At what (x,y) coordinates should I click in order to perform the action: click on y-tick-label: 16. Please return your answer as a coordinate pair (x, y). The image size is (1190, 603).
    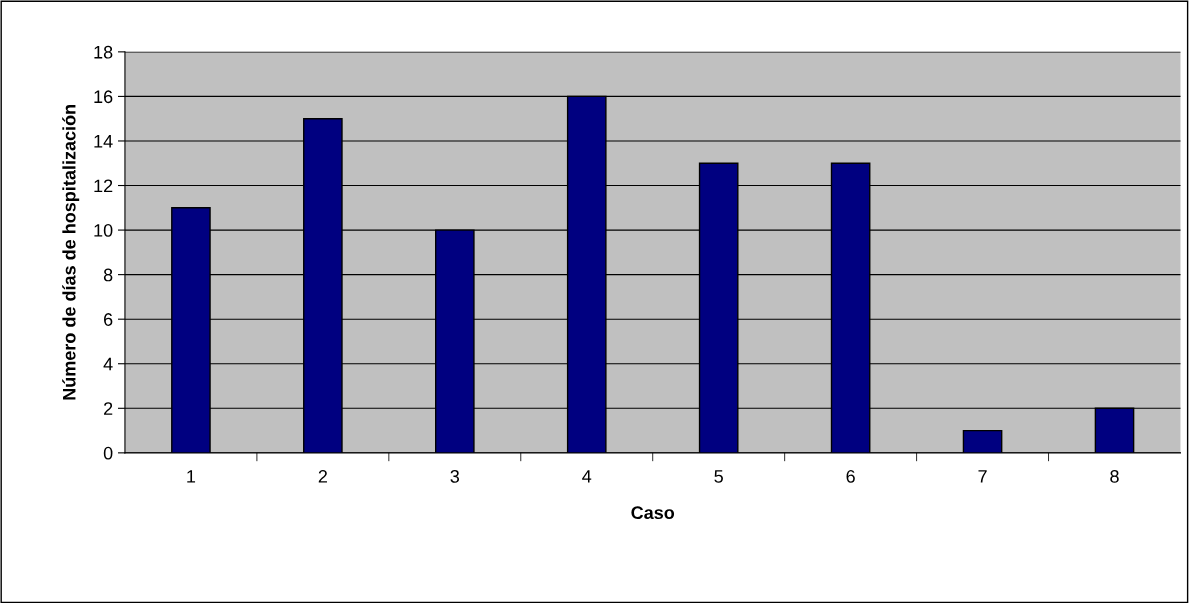
    Looking at the image, I should click on (103, 97).